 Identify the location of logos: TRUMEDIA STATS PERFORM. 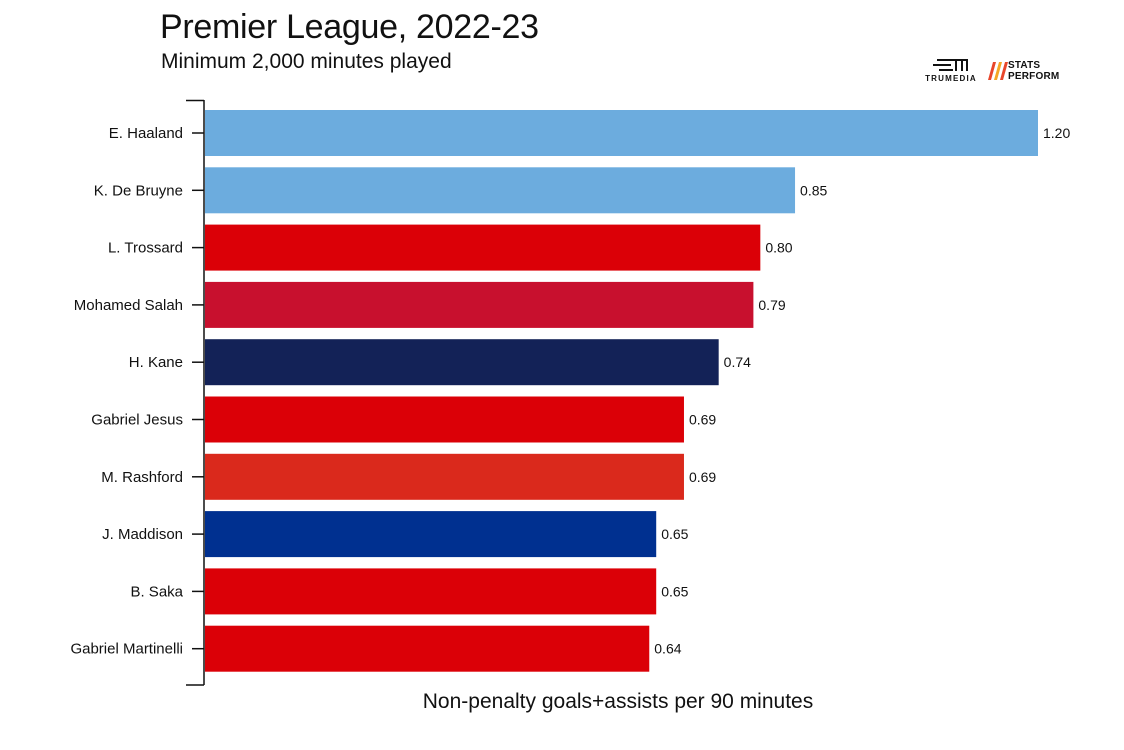
(995, 73).